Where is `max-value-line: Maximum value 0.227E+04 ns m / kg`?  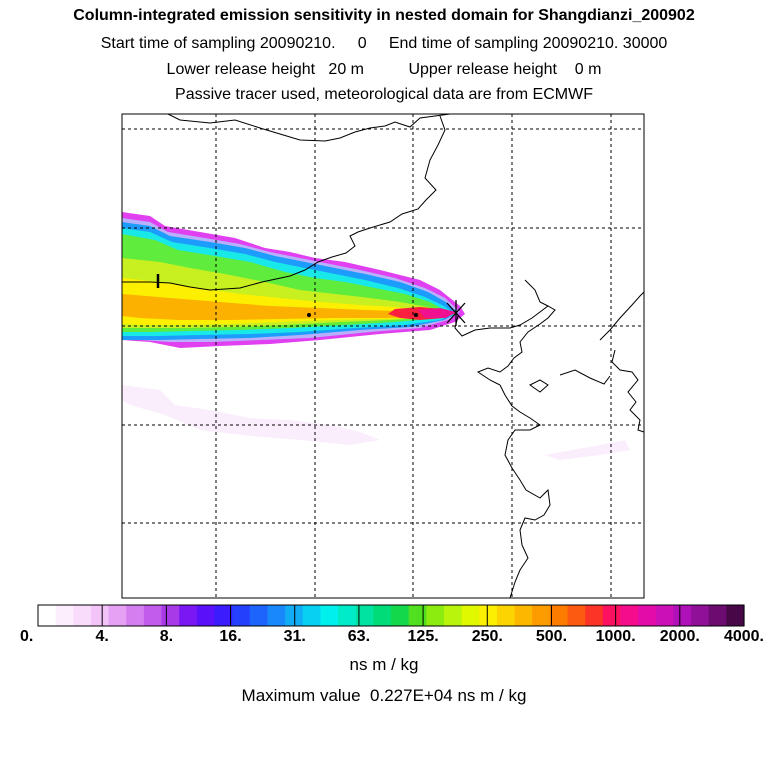
max-value-line: Maximum value 0.227E+04 ns m / kg is located at coordinates (384, 695).